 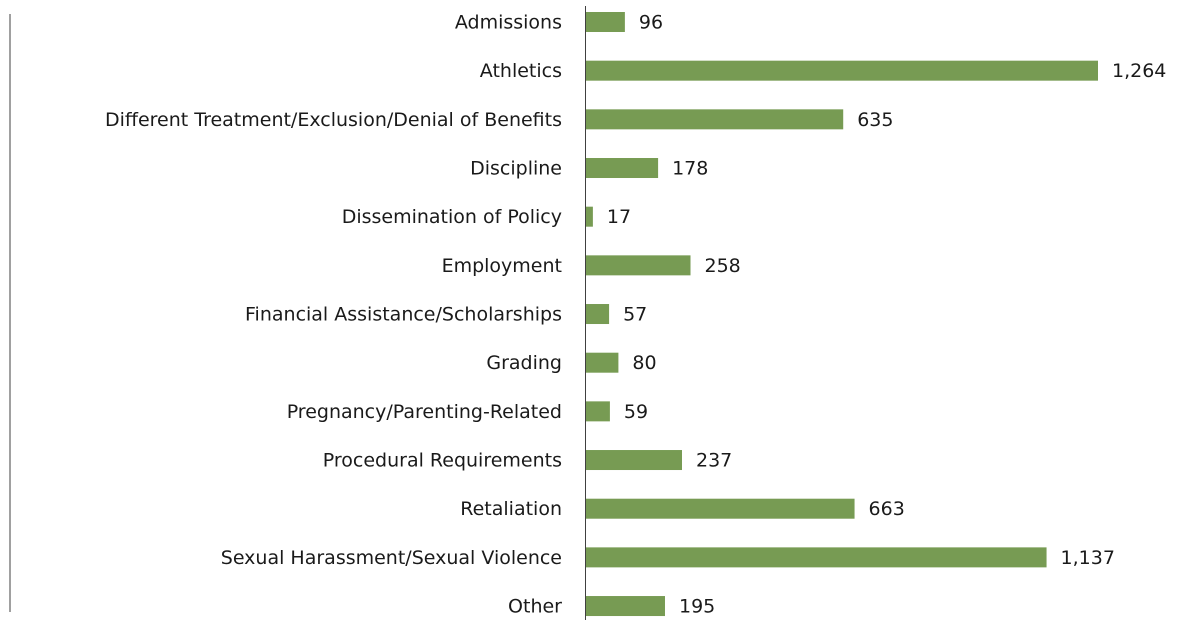 I want to click on data-label: 195, so click(x=697, y=607).